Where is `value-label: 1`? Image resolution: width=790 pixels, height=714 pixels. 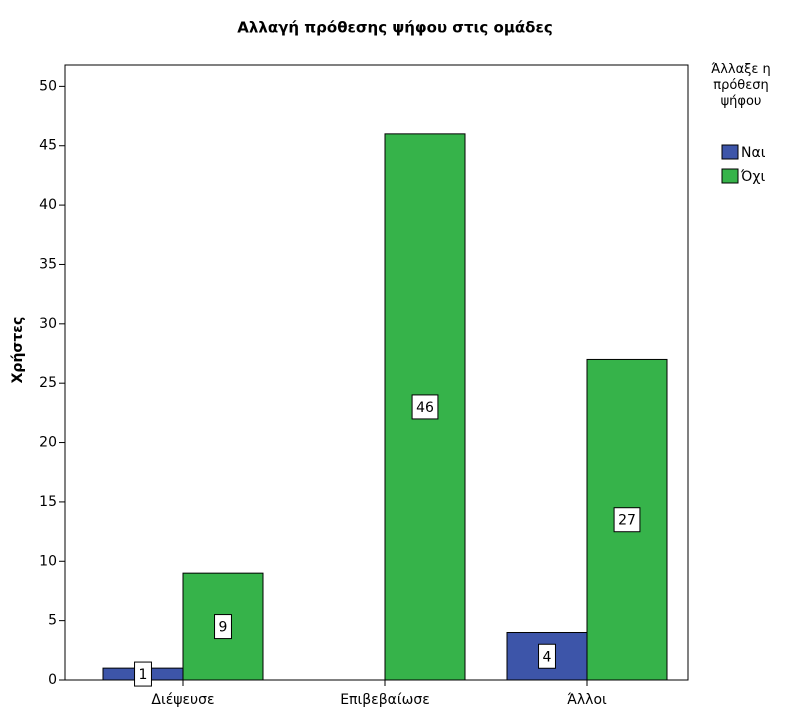 value-label: 1 is located at coordinates (143, 675).